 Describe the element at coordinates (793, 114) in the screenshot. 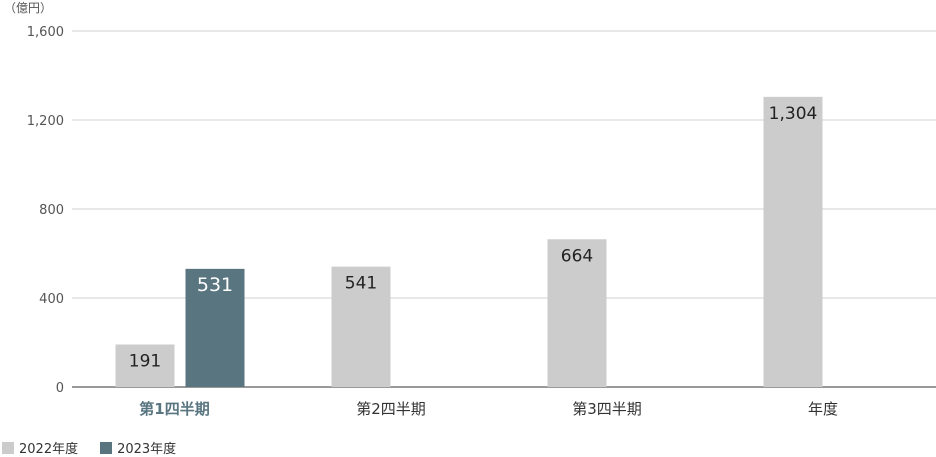

I see `data-label: 1,304` at that location.